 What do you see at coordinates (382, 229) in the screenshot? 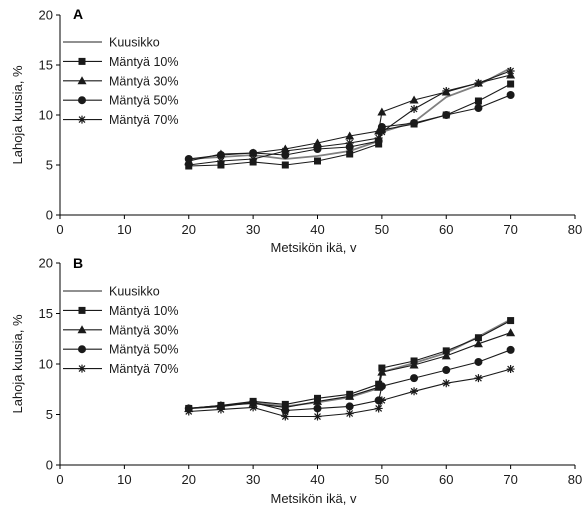
I see `x-tick-label: 50` at bounding box center [382, 229].